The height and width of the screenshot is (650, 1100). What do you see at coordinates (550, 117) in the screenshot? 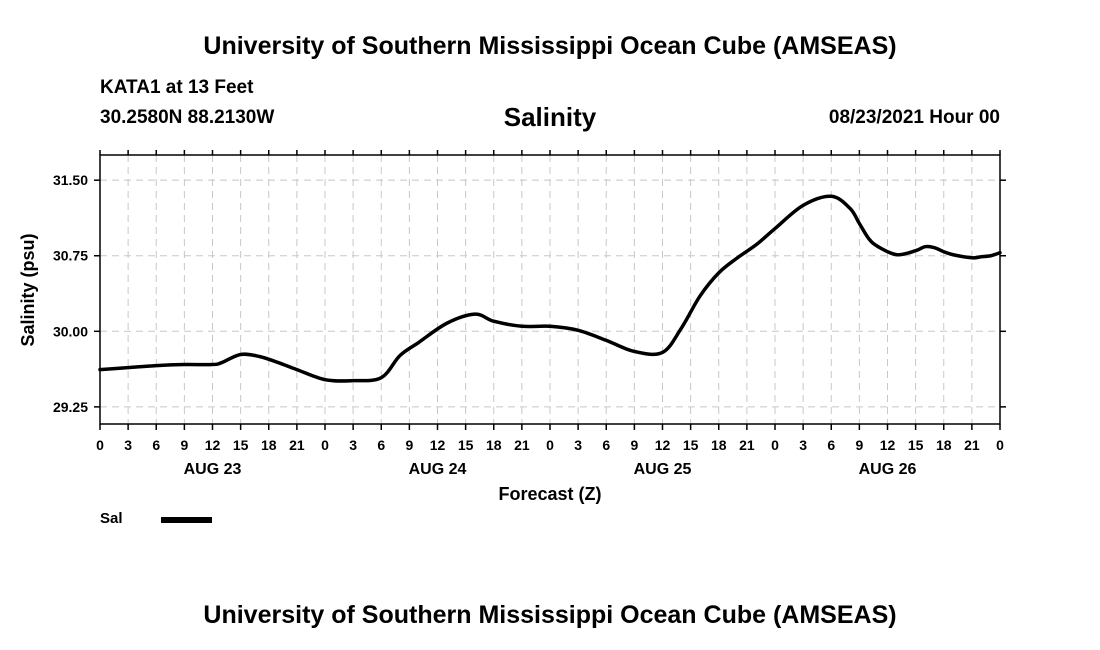
I see `chart-title: Salinity` at bounding box center [550, 117].